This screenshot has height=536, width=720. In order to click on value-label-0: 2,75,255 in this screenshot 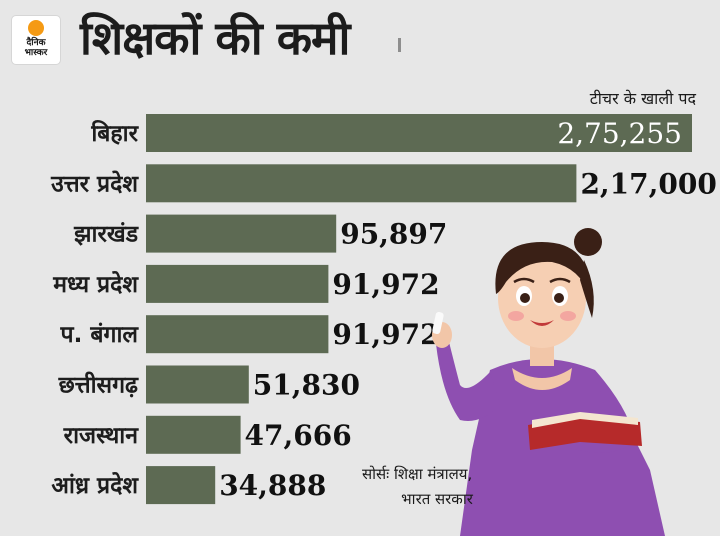, I will do `click(619, 133)`.